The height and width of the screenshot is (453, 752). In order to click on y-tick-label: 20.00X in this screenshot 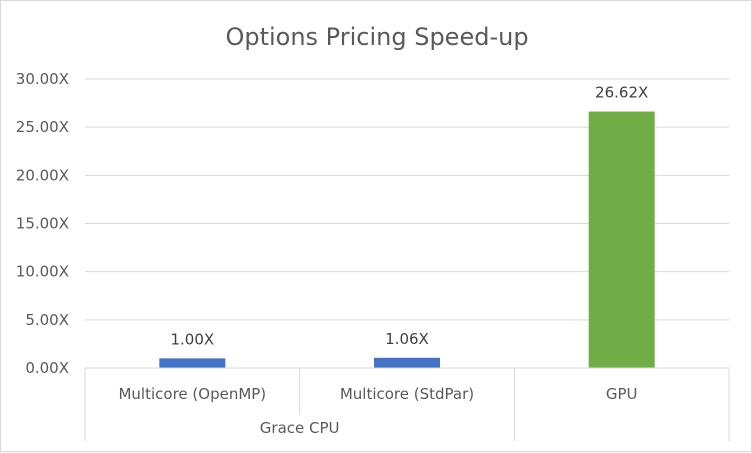, I will do `click(42, 175)`.